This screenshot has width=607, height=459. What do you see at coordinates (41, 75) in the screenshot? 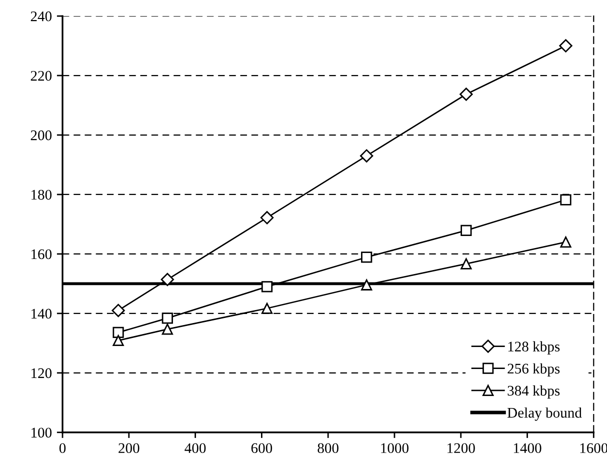
I see `y-tick-label: 220` at bounding box center [41, 75].